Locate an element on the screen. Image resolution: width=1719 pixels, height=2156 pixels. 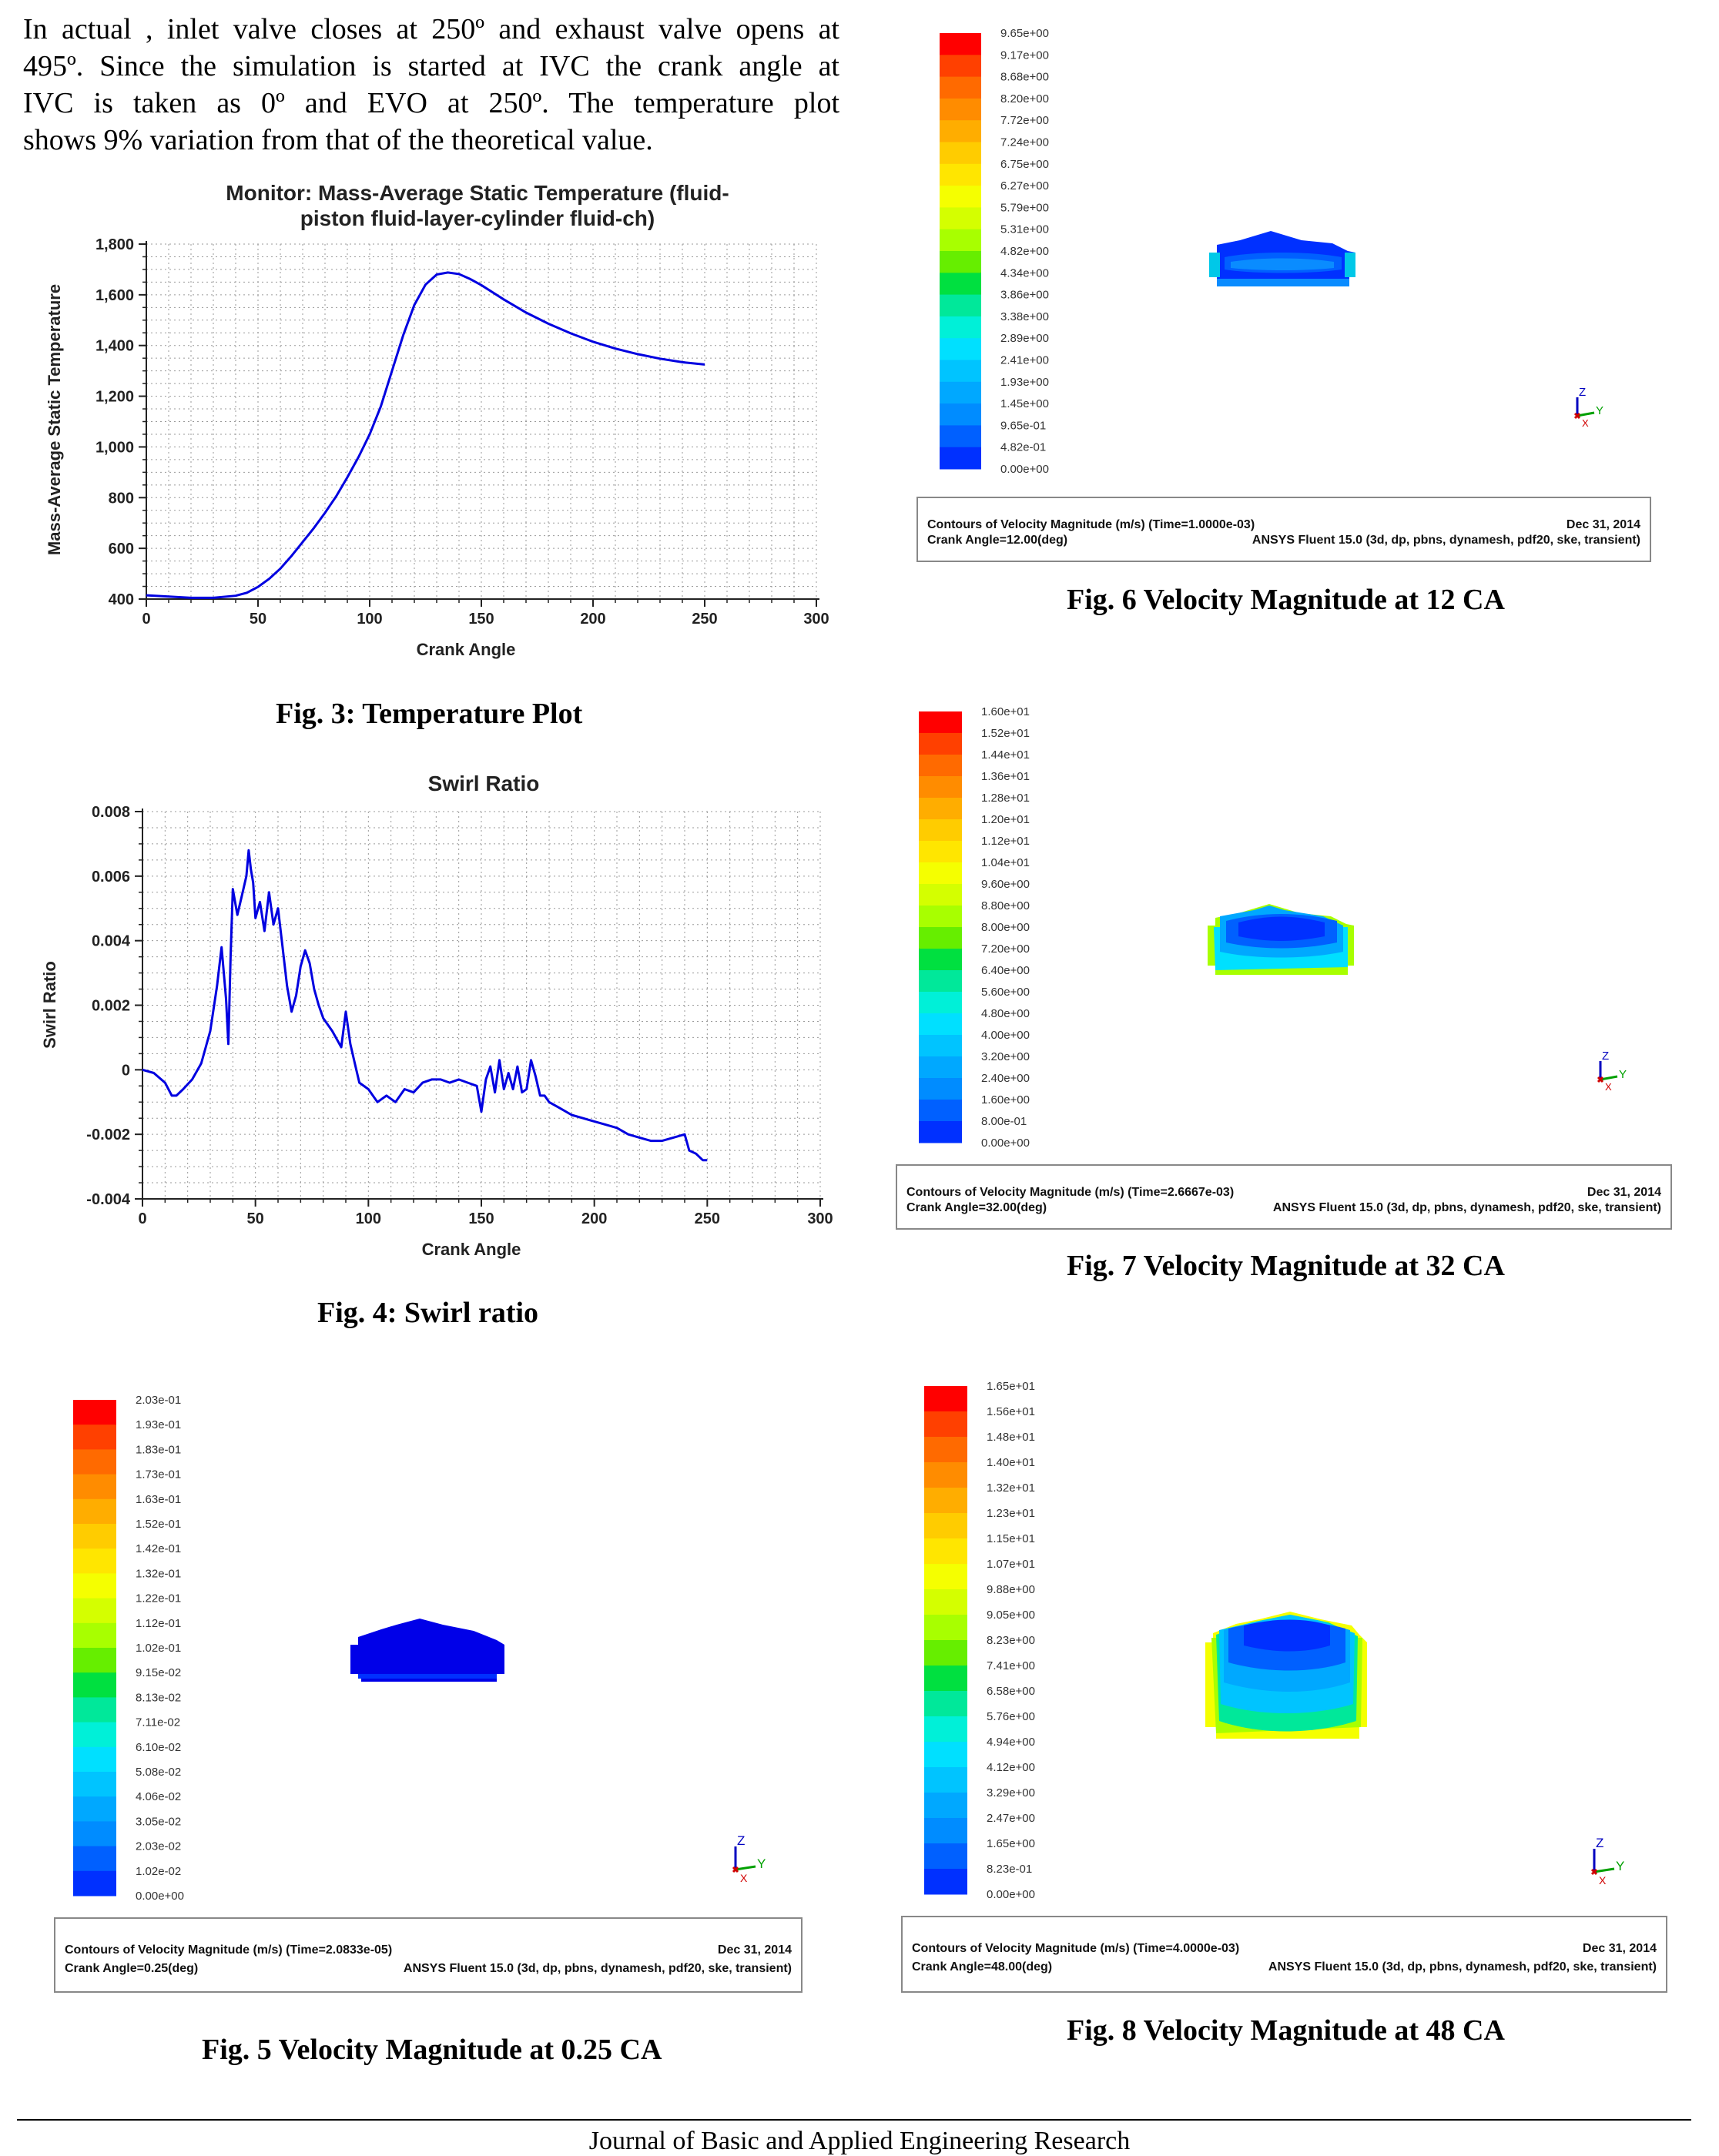
legend-label: 2.40e+00 is located at coordinates (1006, 1078).